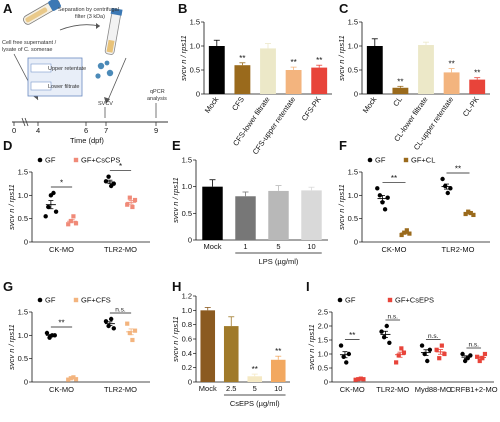 The width and height of the screenshot is (500, 422). Describe the element at coordinates (187, 296) in the screenshot. I see `panel-h-ytick-label: 1.2` at that location.